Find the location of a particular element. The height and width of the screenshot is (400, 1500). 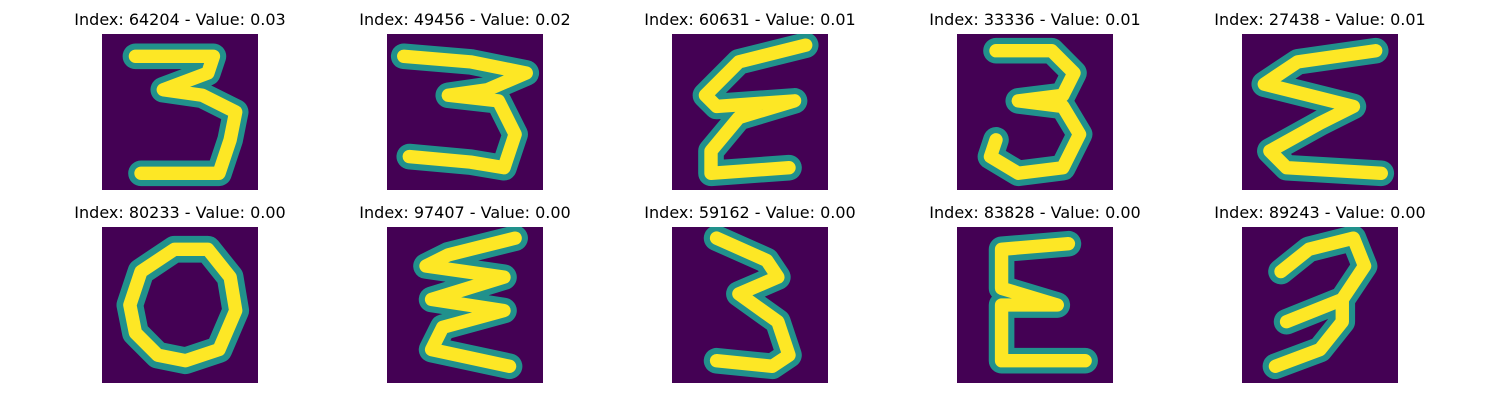

panel-title: Index: 49456 - Value: 0.02 is located at coordinates (465, 19).